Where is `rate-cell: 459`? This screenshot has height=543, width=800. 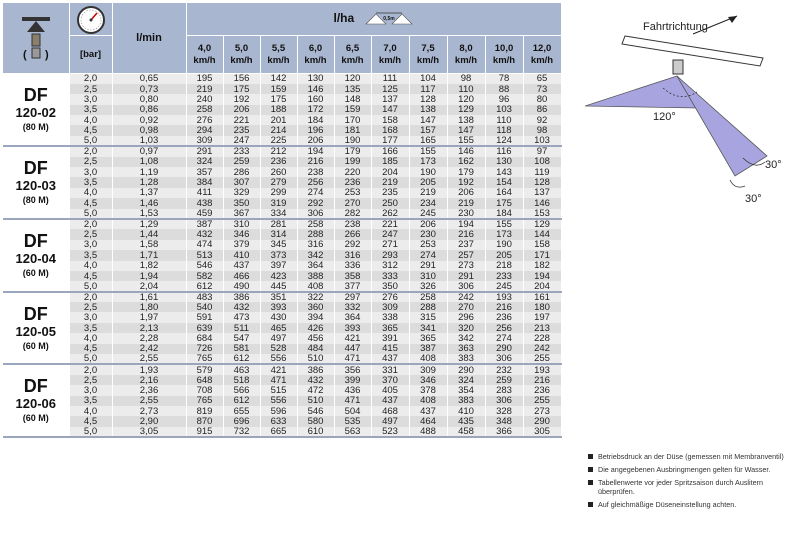 rate-cell: 459 is located at coordinates (205, 214).